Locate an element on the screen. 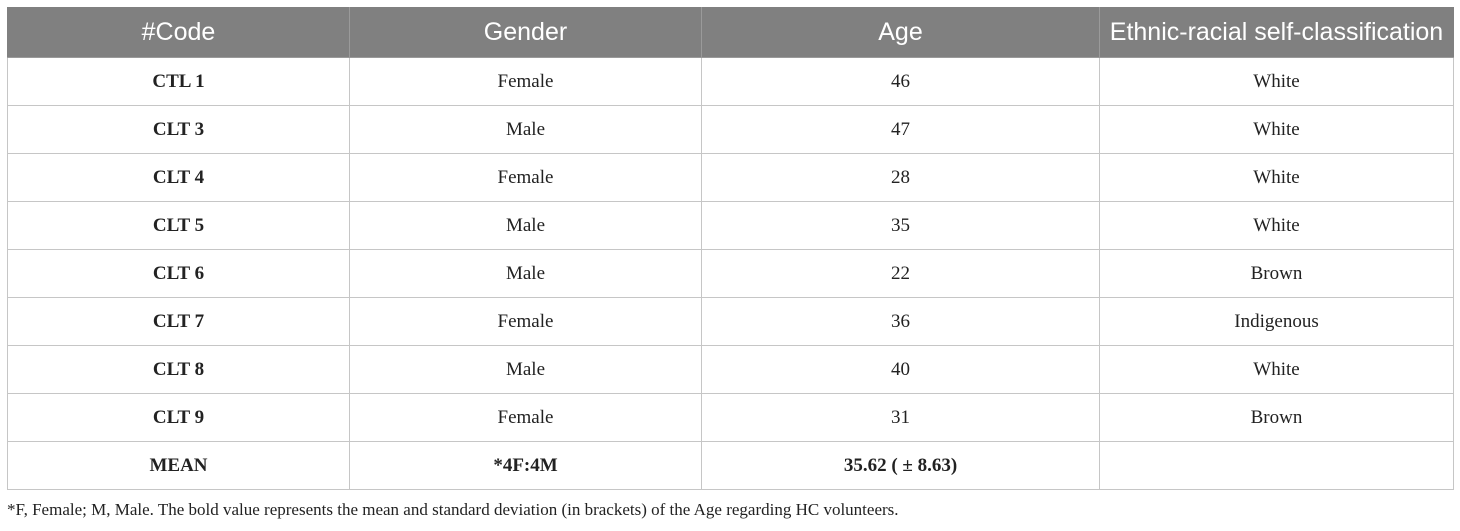 This screenshot has width=1460, height=531. mean-gender-ratio-cell: *4F:4M is located at coordinates (525, 465).